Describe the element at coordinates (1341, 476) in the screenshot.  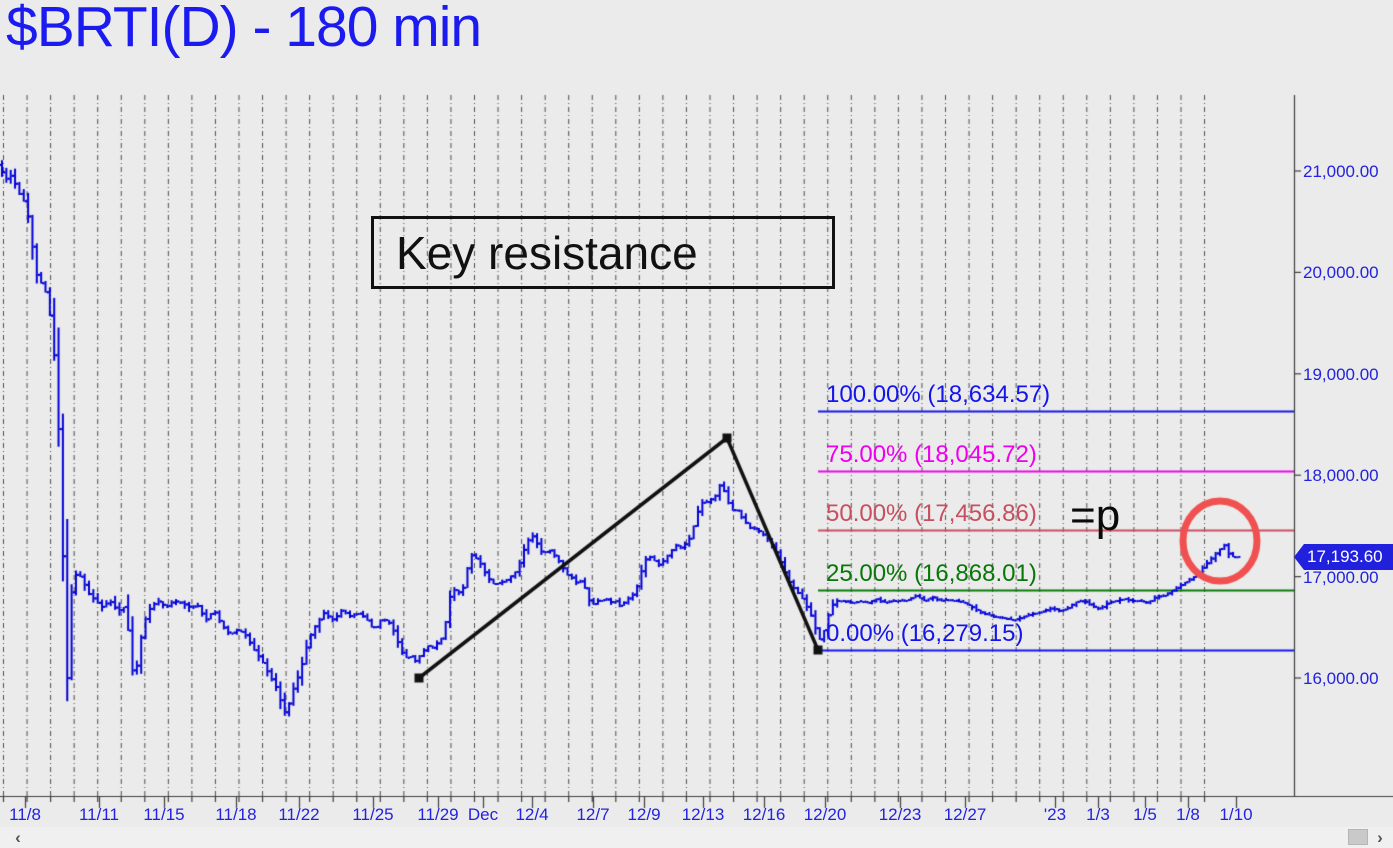
I see `y-axis-label: 18,000.00` at that location.